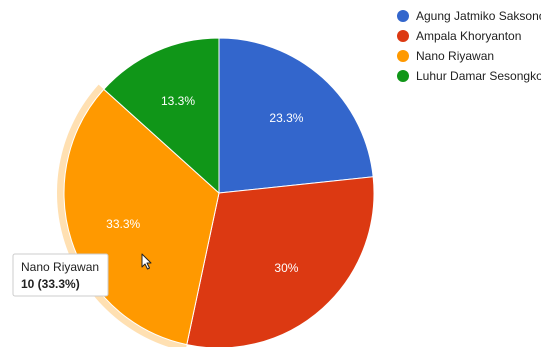 Image resolution: width=541 pixels, height=347 pixels. I want to click on pie-slice-label-nano-riyawan: 33.3%, so click(123, 224).